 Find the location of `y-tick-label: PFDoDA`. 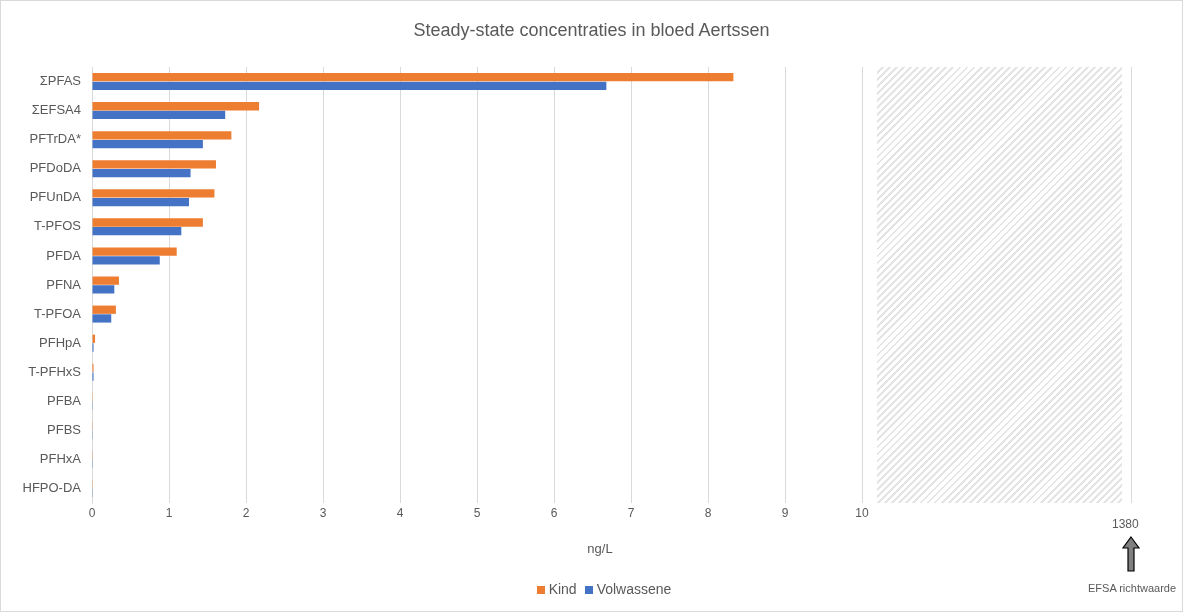

y-tick-label: PFDoDA is located at coordinates (55, 168).